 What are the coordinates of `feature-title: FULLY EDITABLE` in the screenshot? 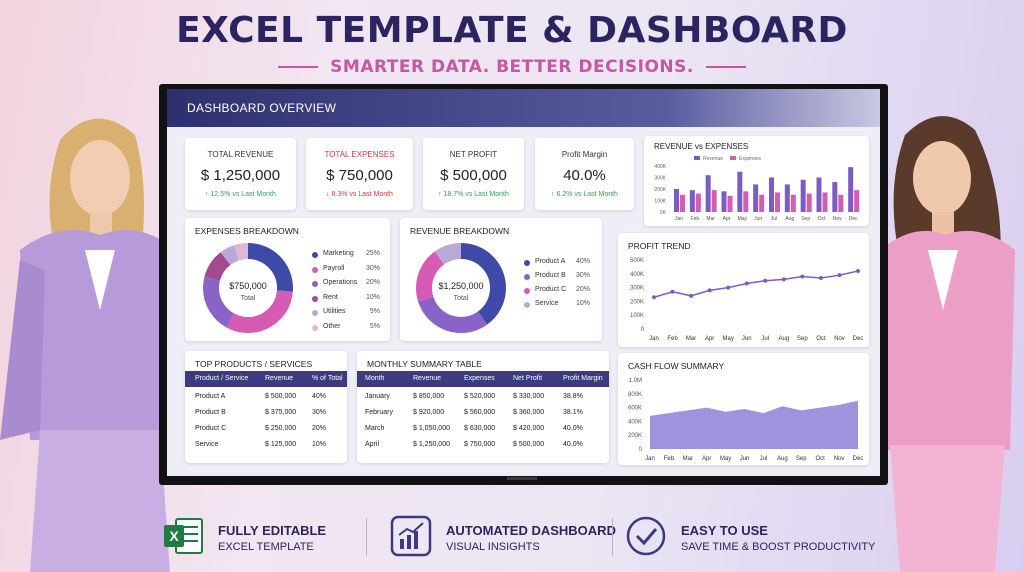 It's located at (272, 530).